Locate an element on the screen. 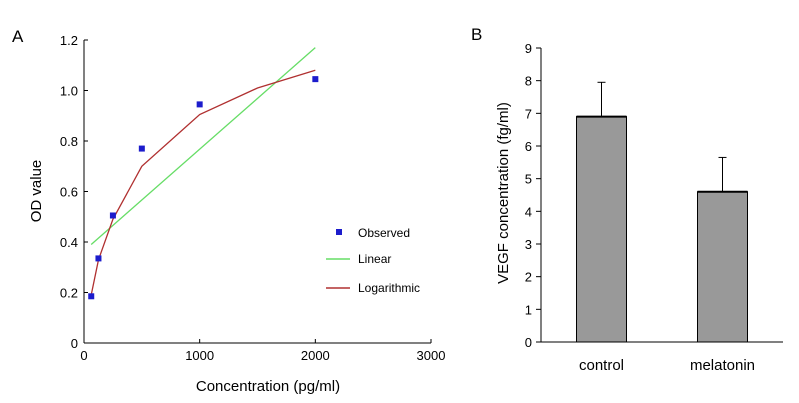 The image size is (799, 403). panel-a-y-ticks: 0 0.2 0.4 0.6 0.8 1.0 1.2 is located at coordinates (74, 192).